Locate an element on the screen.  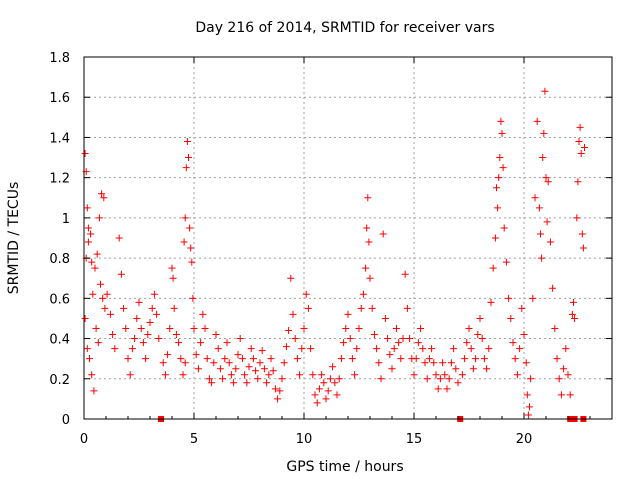
x-tick-label: 20 is located at coordinates (524, 439).